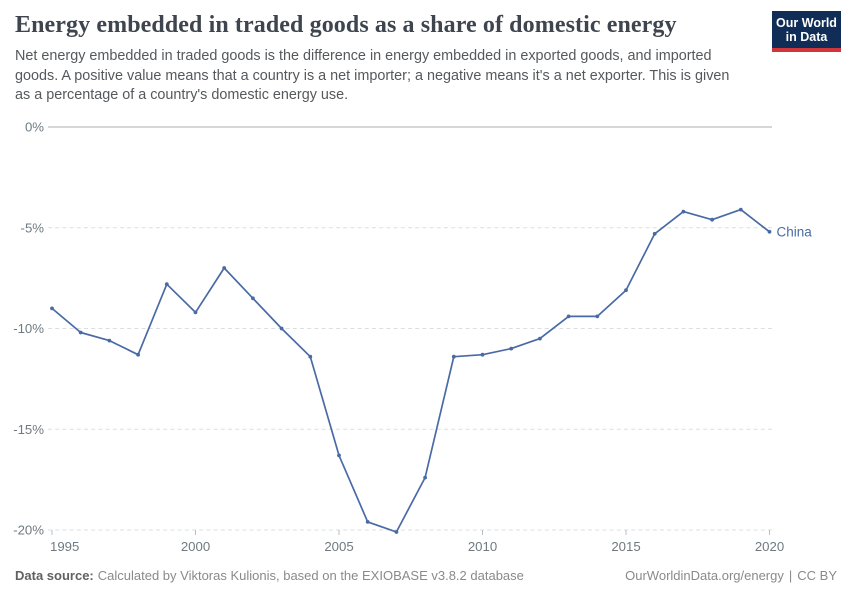 The height and width of the screenshot is (600, 850). I want to click on data-point-2018, so click(712, 219).